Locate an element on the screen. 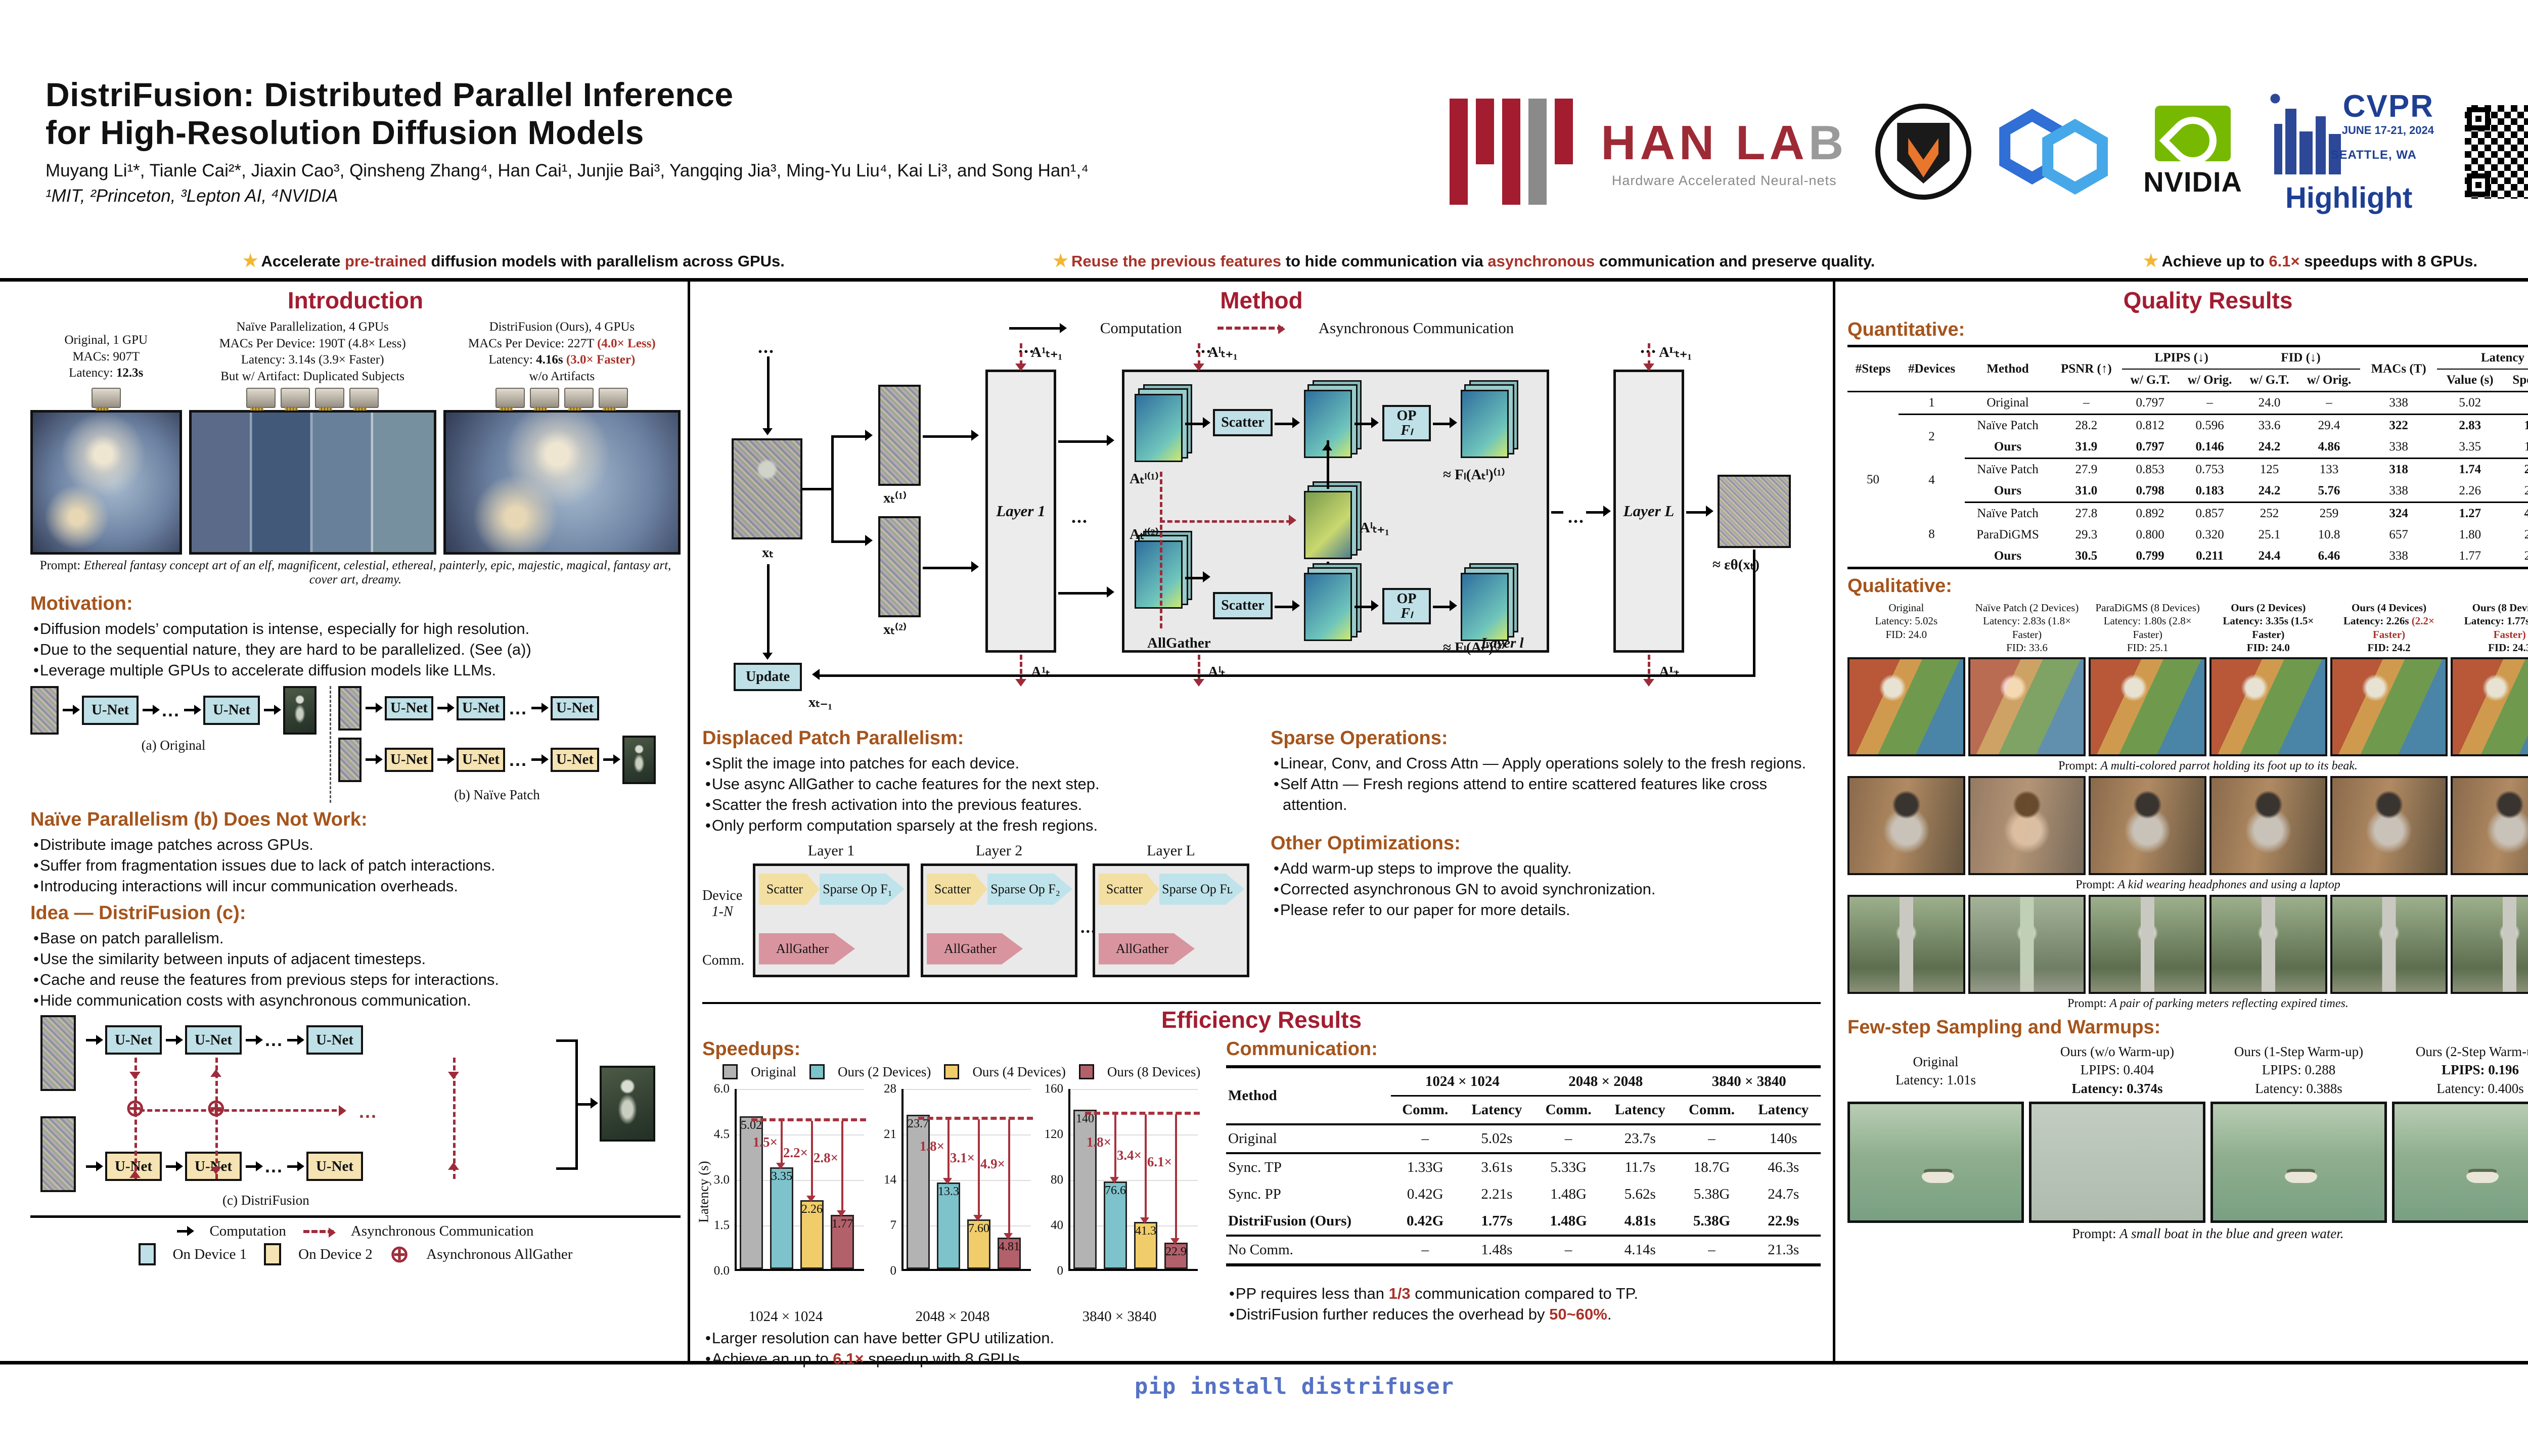 The image size is (2528, 1456). table-cell: 140s is located at coordinates (1784, 1139).